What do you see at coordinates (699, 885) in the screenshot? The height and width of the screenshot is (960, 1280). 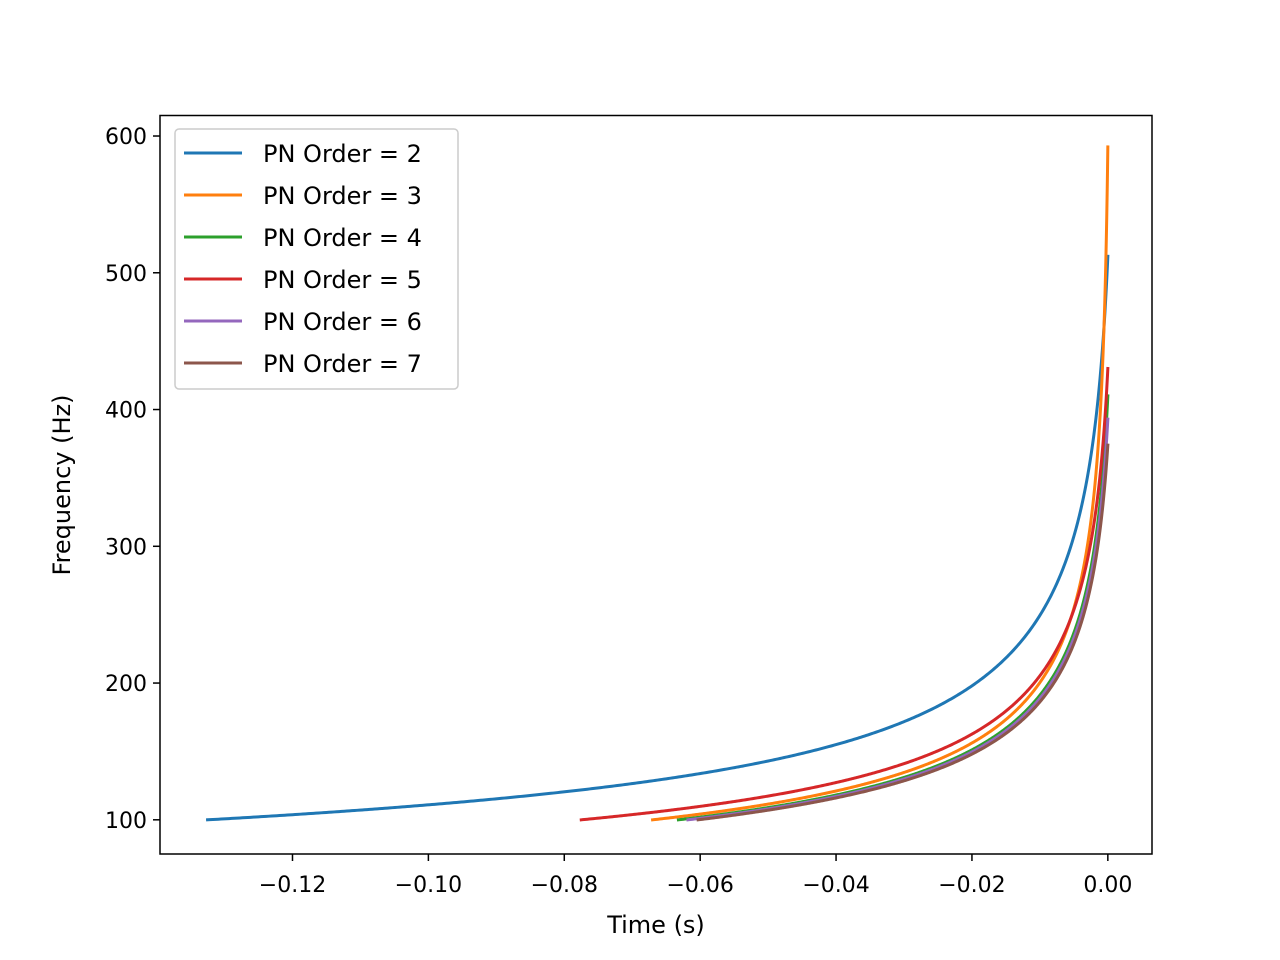 I see `x-tick-label: −0.06` at bounding box center [699, 885].